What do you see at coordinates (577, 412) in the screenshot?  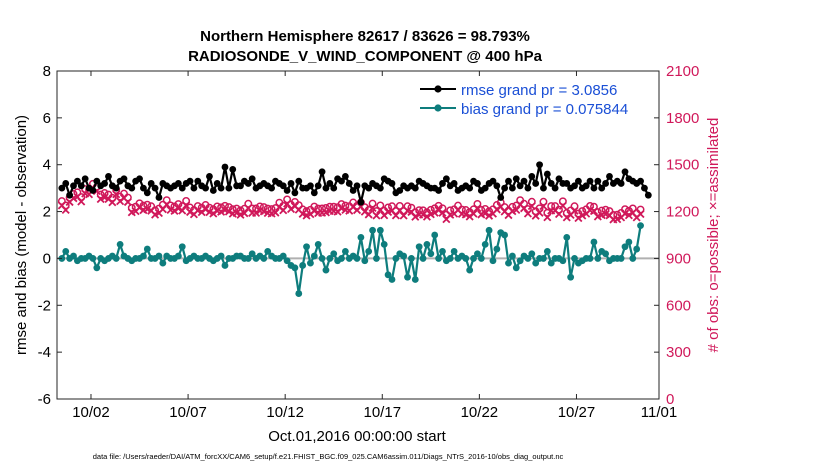 I see `x-tick-label: 10/27` at bounding box center [577, 412].